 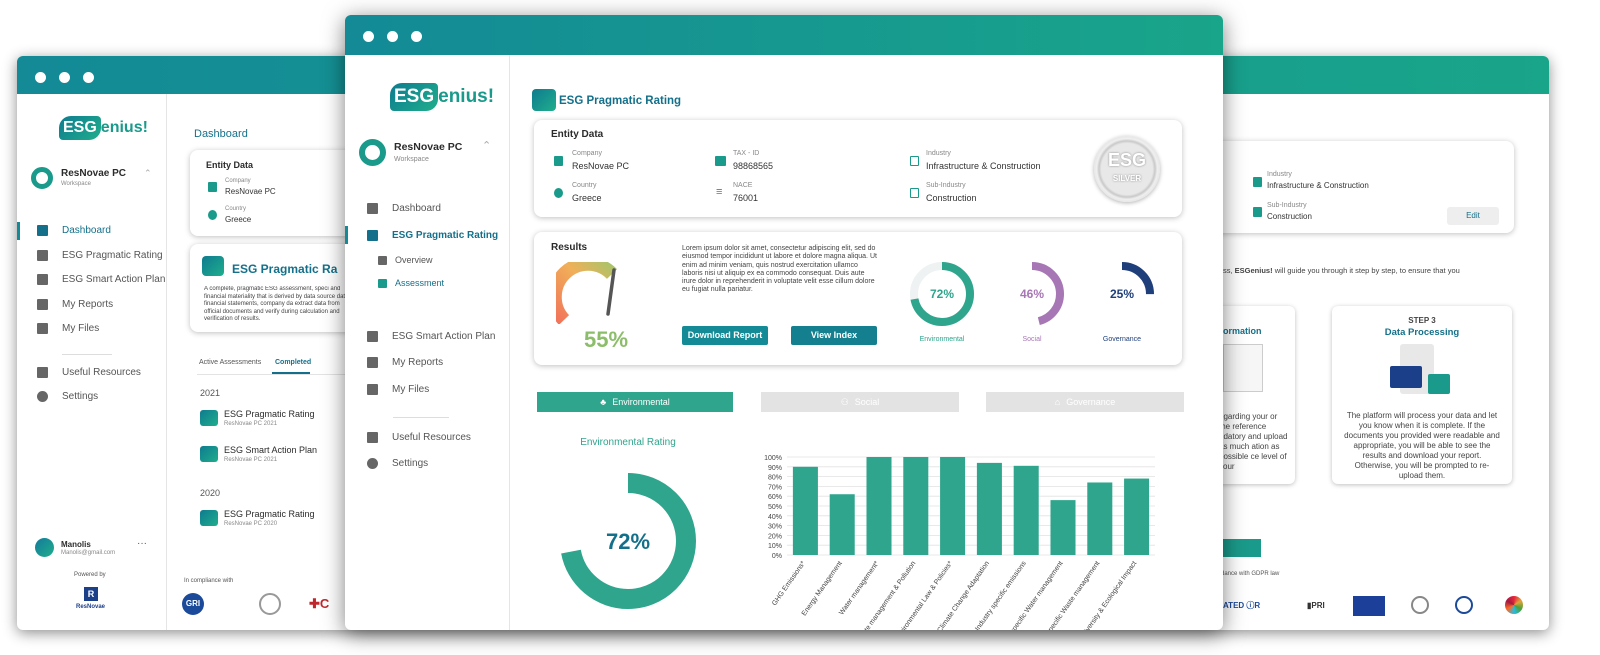 What do you see at coordinates (587, 153) in the screenshot?
I see `company-label: Company` at bounding box center [587, 153].